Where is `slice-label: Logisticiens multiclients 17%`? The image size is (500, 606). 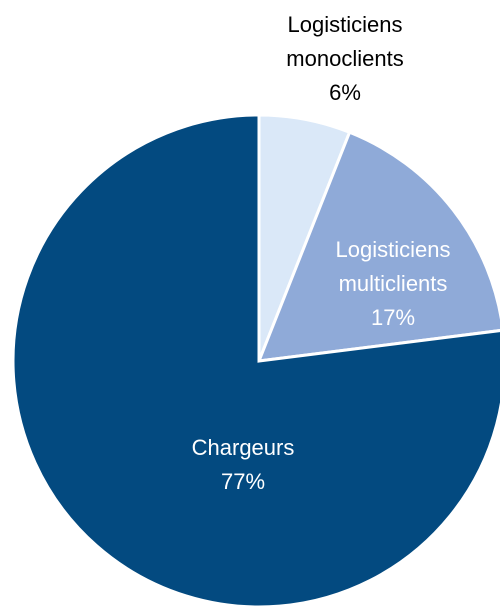 slice-label: Logisticiens multiclients 17% is located at coordinates (393, 284).